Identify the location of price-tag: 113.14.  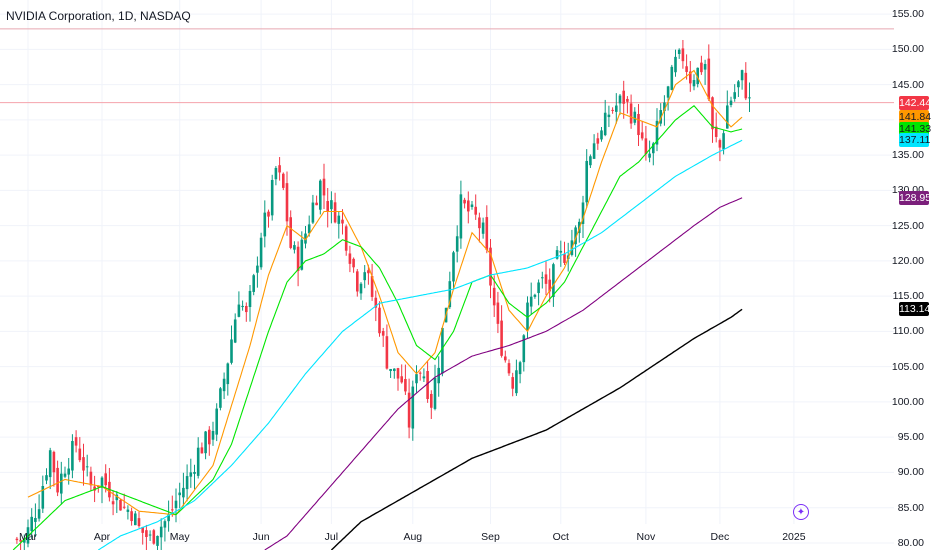
(915, 309).